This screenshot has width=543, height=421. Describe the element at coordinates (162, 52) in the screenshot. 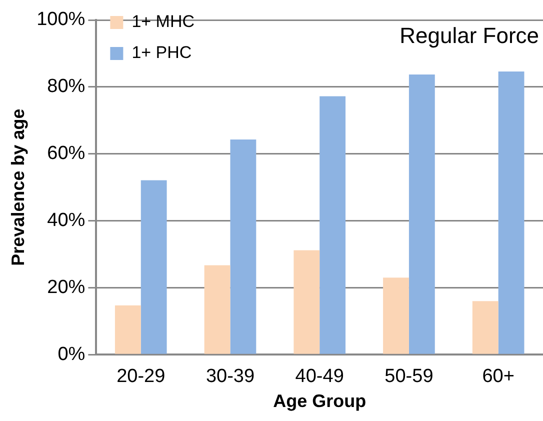

I see `legend-label: 1+ PHC` at that location.